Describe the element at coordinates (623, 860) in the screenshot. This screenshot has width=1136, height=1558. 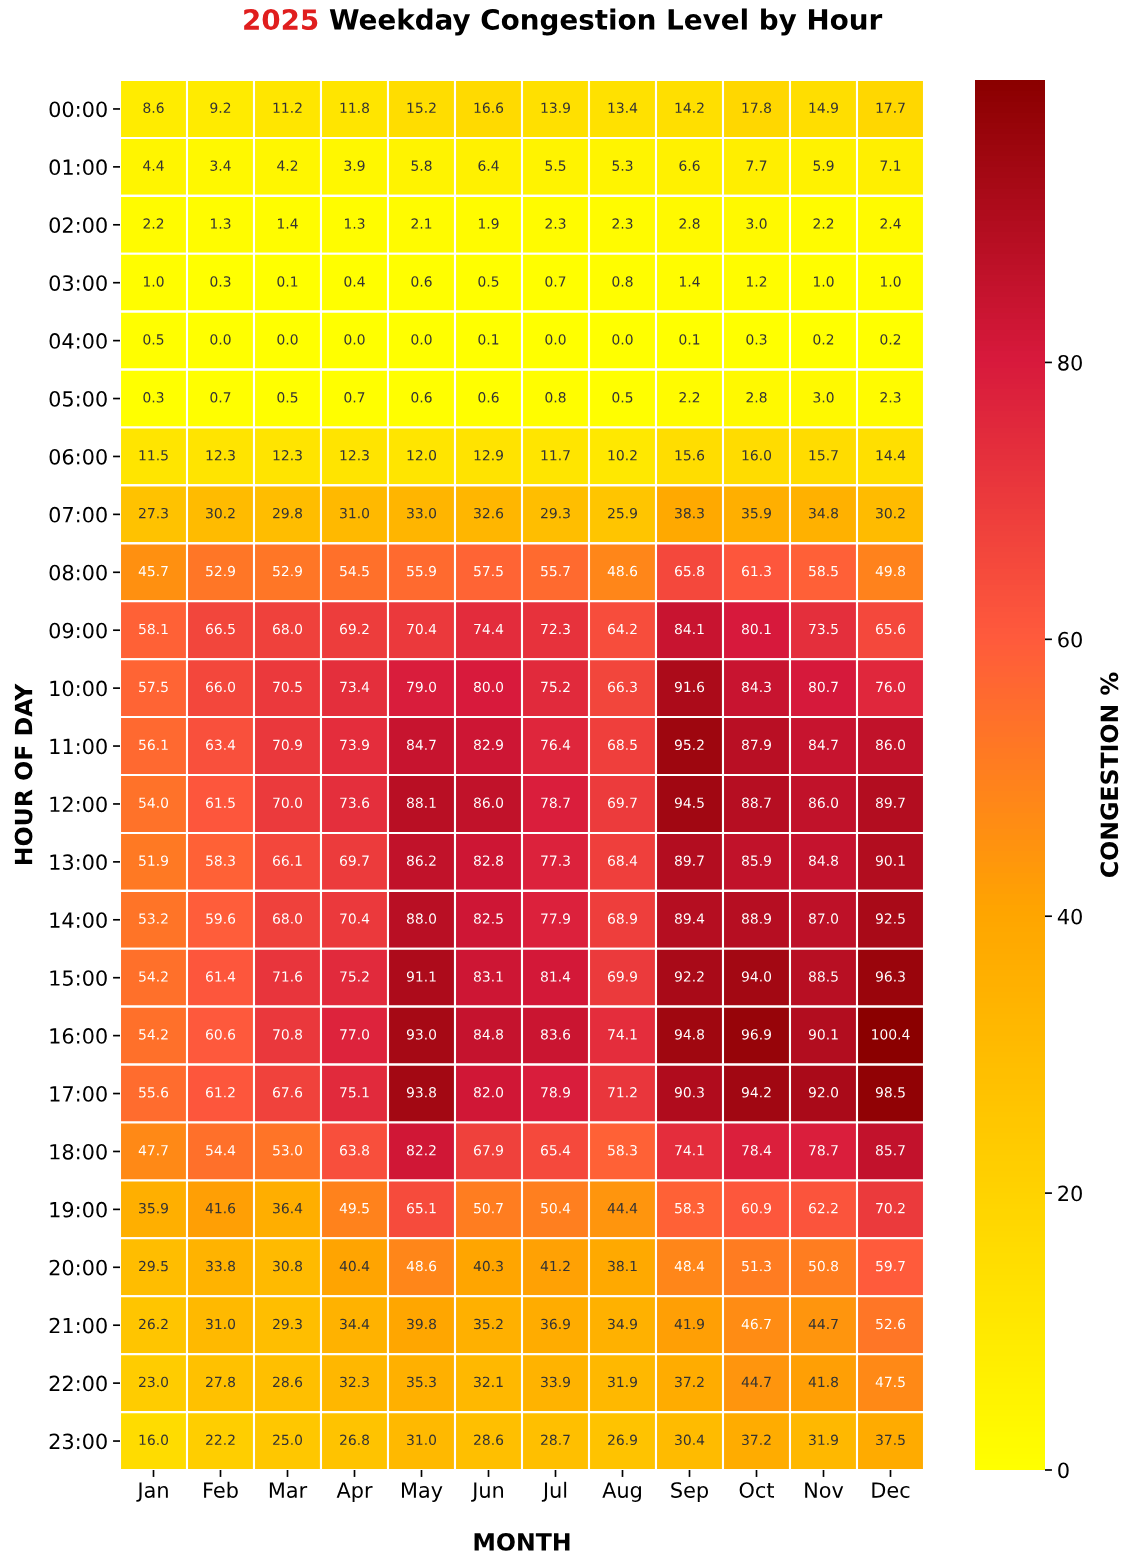
I see `data-label: 68.4` at that location.